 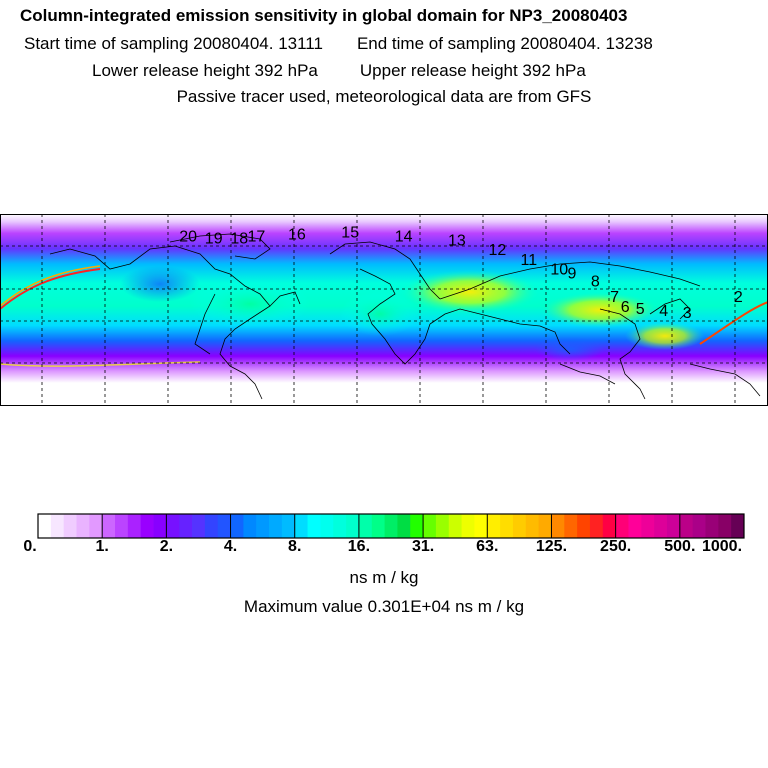 What do you see at coordinates (295, 546) in the screenshot?
I see `colorbar-label: 8.` at bounding box center [295, 546].